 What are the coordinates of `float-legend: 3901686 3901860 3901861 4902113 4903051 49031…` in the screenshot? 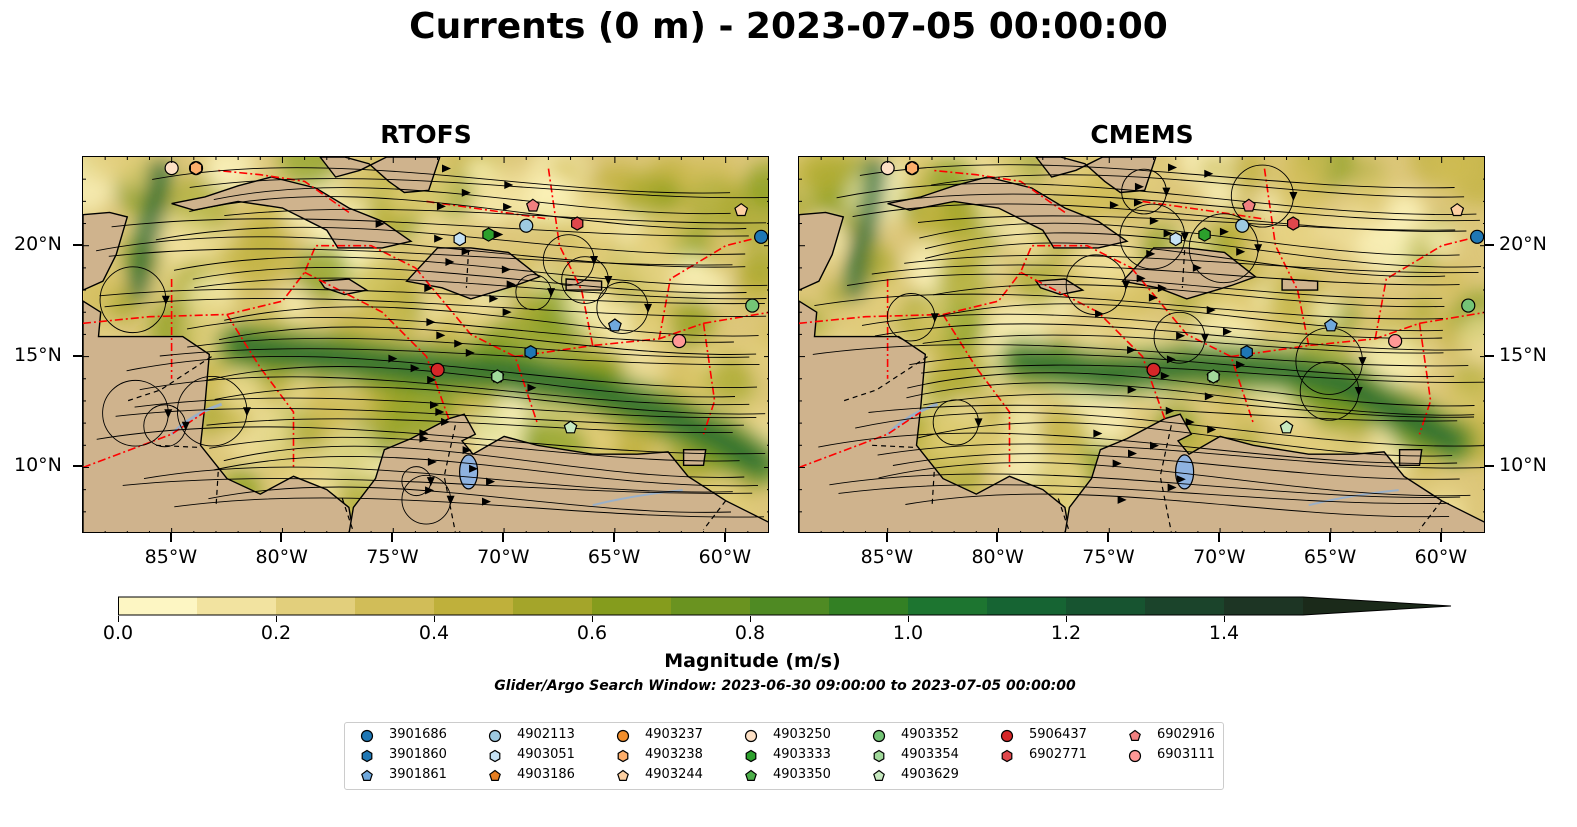 It's located at (784, 756).